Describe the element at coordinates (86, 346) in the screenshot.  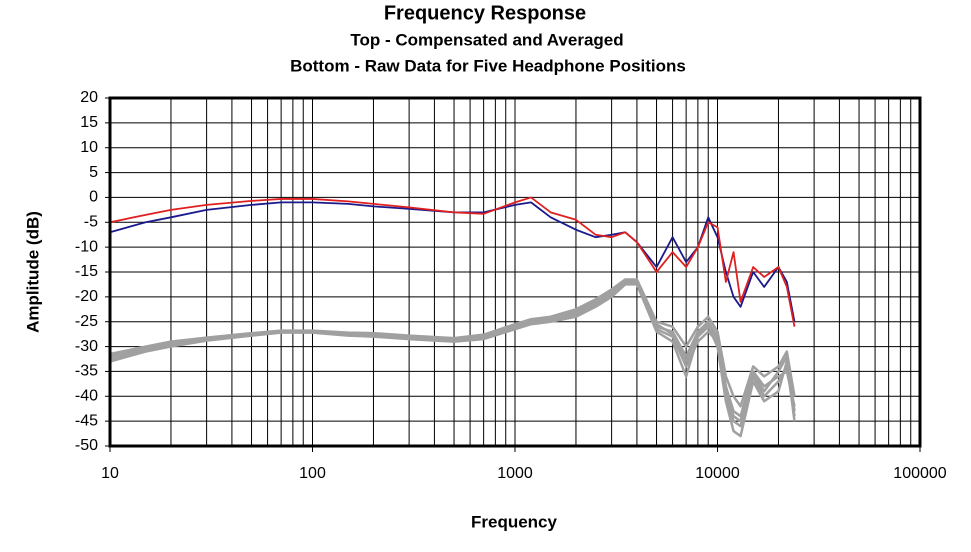
I see `y-tick-label: -30` at that location.